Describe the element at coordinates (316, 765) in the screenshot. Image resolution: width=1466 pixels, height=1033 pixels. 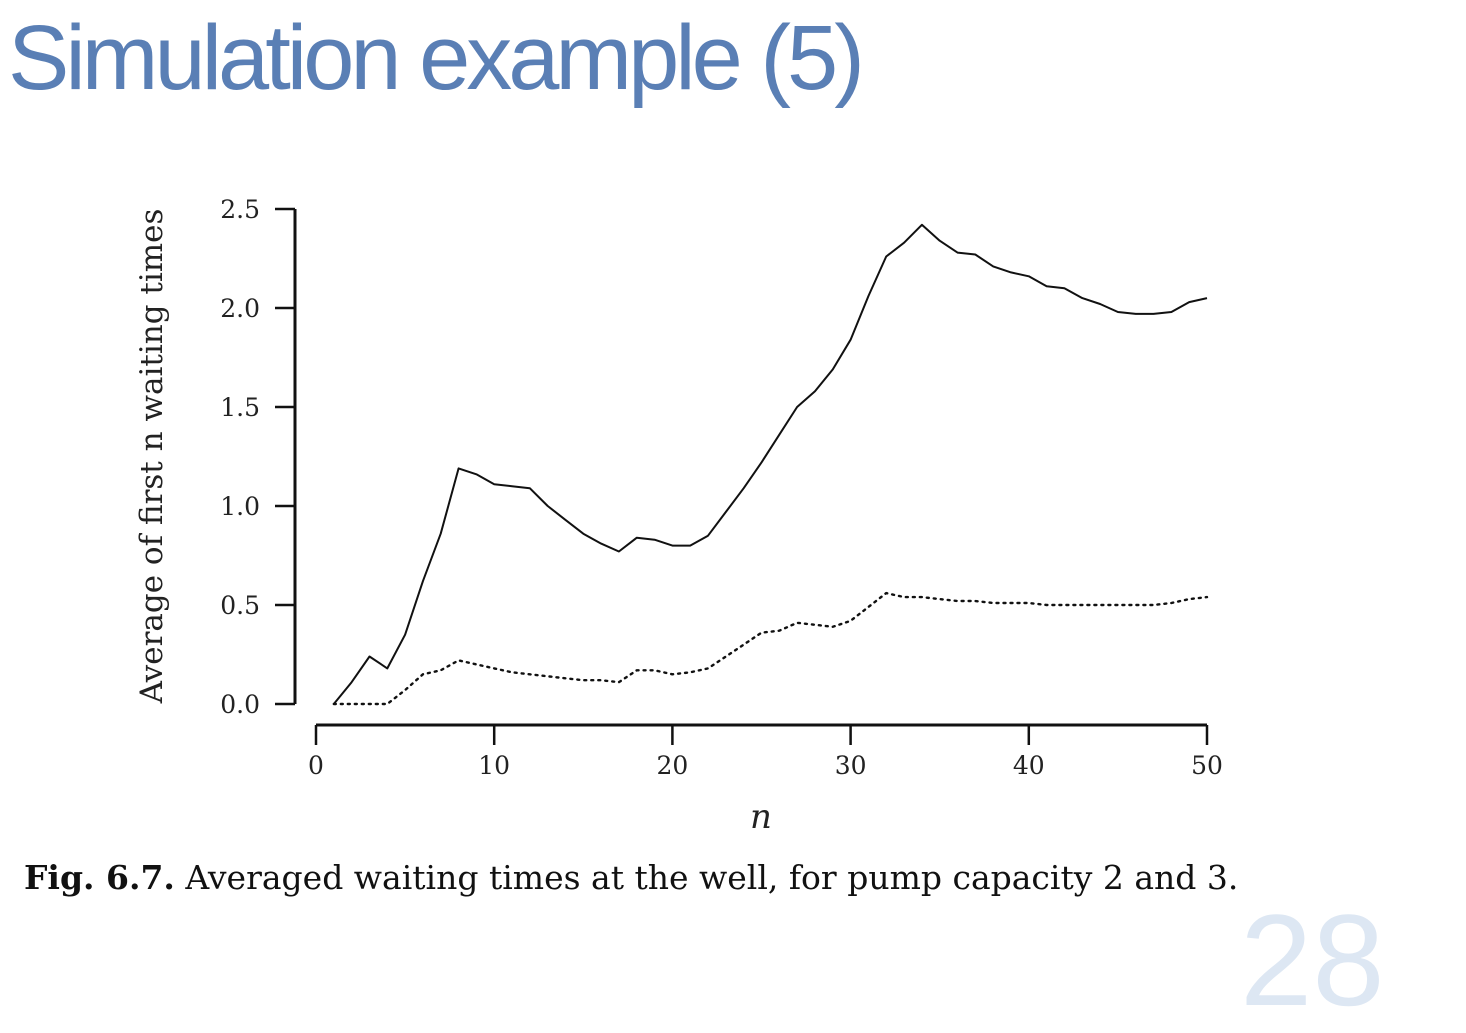
I see `x-tick-label: 0` at that location.